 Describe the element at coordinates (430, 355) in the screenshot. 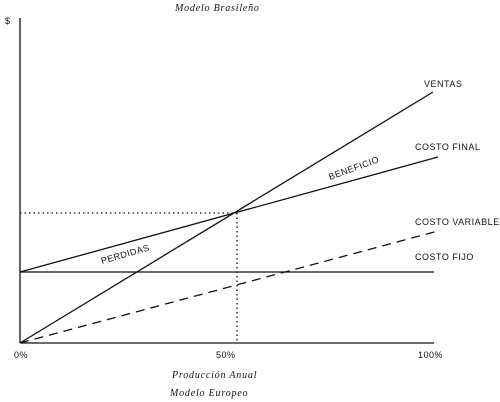

I see `x-tick-label: 100%` at that location.